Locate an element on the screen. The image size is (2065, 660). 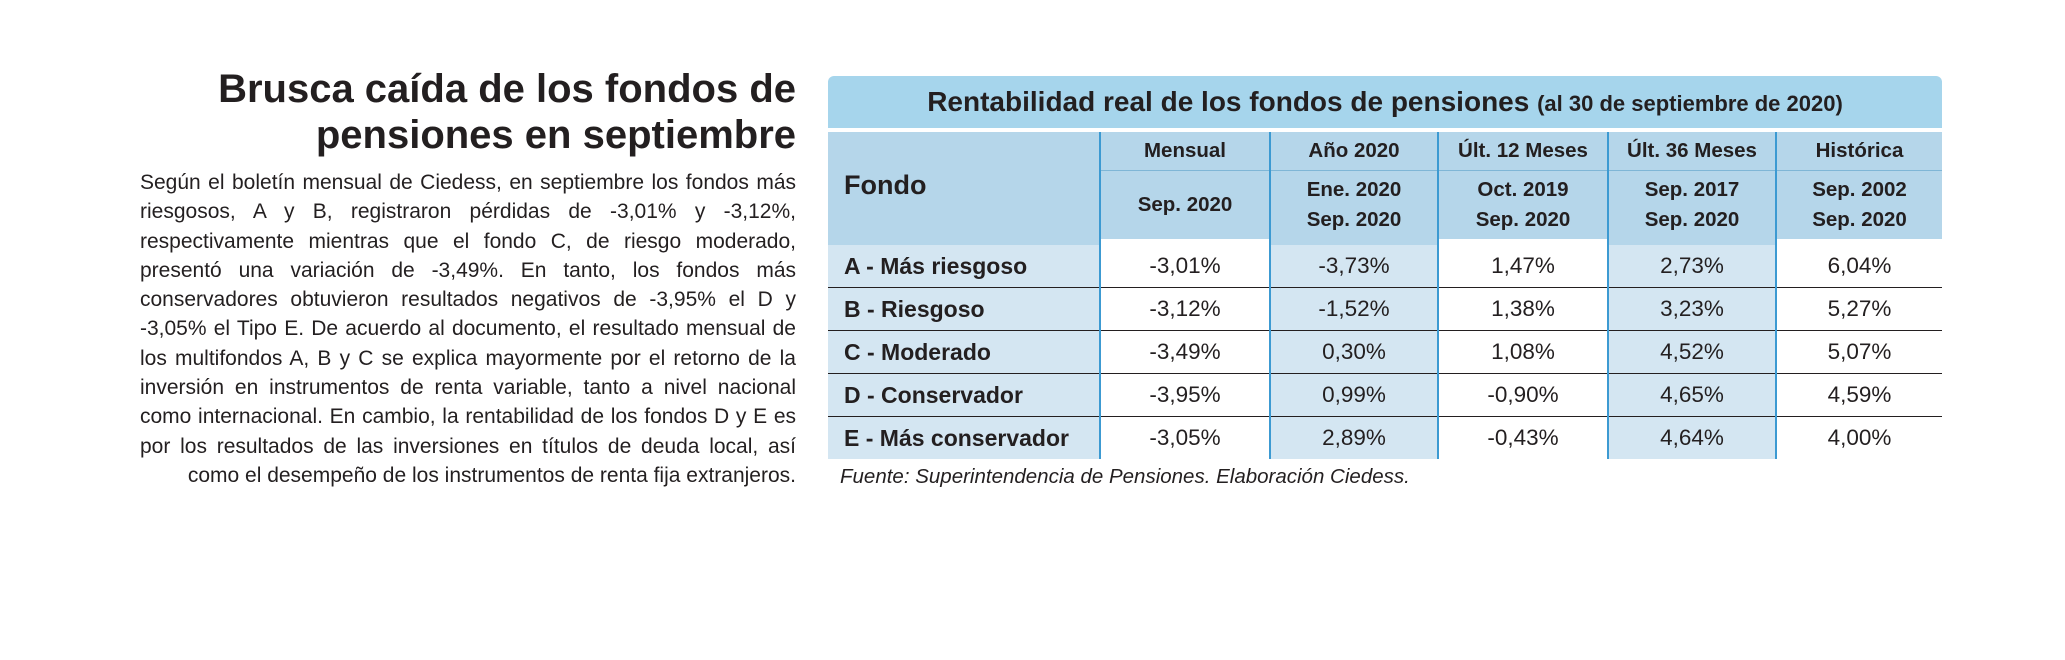
header-fondo: Fondo is located at coordinates (964, 185).